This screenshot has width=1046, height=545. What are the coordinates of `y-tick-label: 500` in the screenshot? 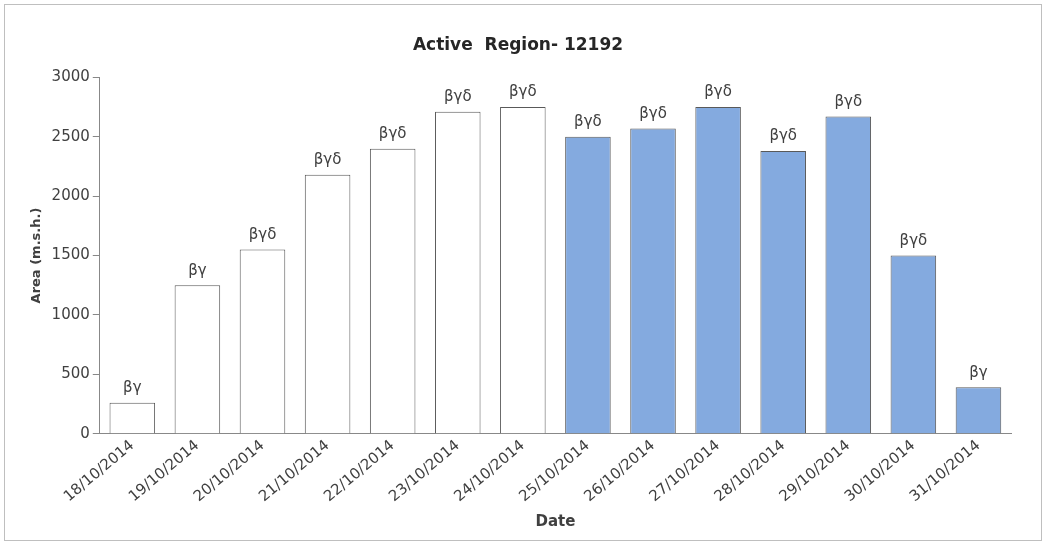 It's located at (75, 373).